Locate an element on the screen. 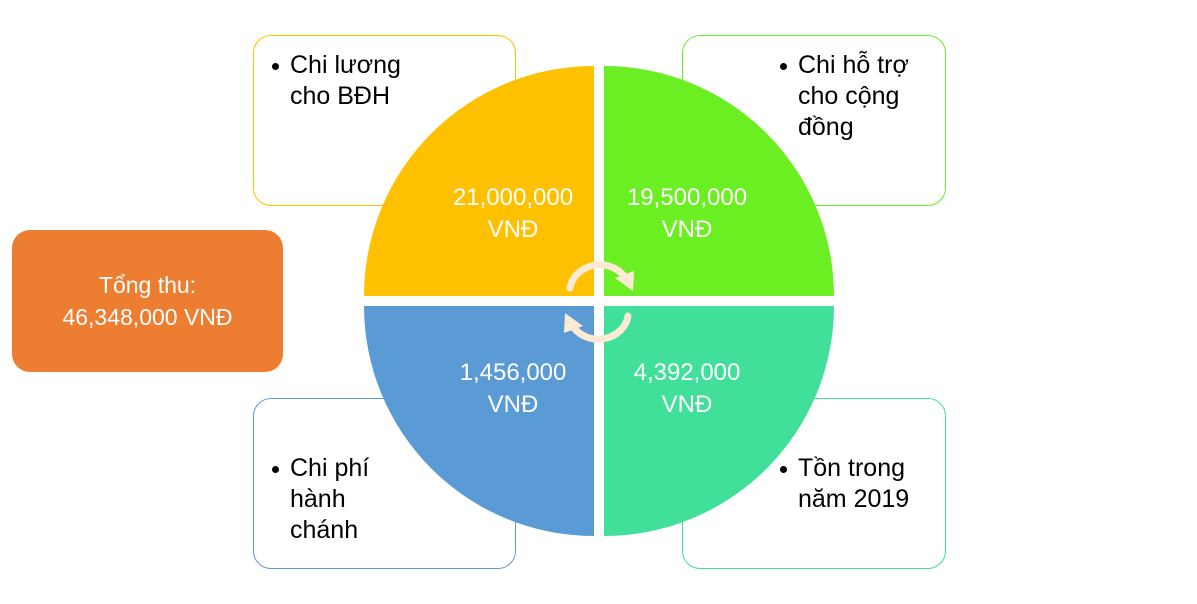 This screenshot has height=604, width=1197. amount-value: 1,456,000 is located at coordinates (513, 372).